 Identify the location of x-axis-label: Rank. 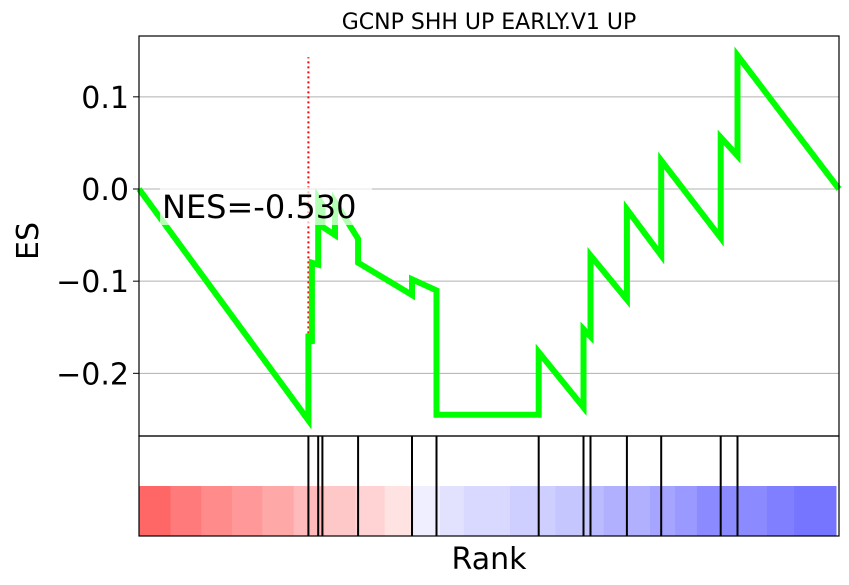
(490, 559).